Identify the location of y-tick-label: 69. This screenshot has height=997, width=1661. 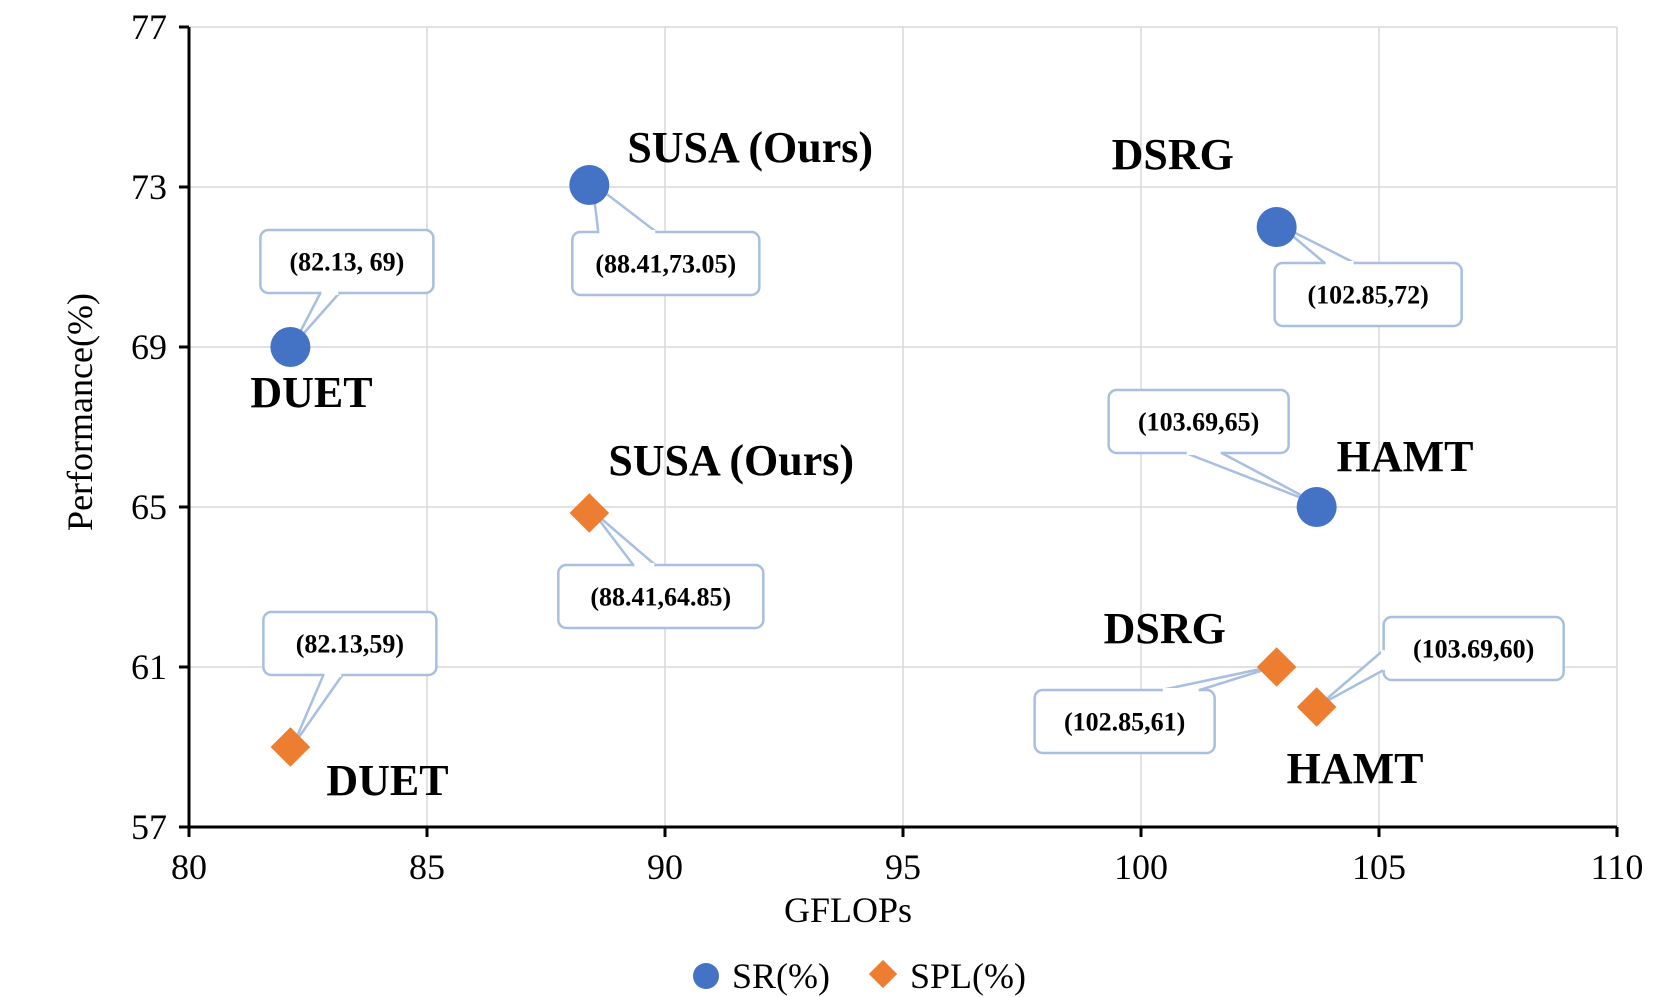
(149, 347).